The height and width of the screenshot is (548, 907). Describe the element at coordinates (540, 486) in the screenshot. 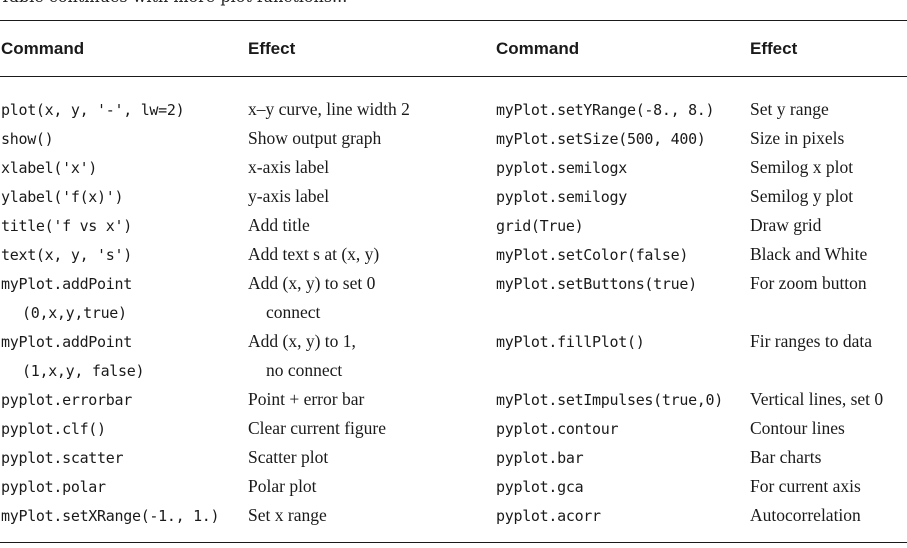

I see `command-cell: pyplot.gca` at that location.